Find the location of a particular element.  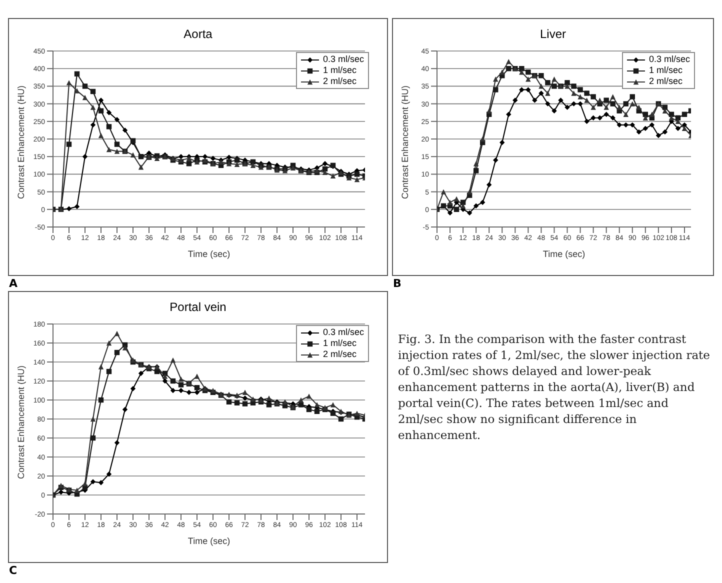

chart-title: Portal vein is located at coordinates (198, 308).